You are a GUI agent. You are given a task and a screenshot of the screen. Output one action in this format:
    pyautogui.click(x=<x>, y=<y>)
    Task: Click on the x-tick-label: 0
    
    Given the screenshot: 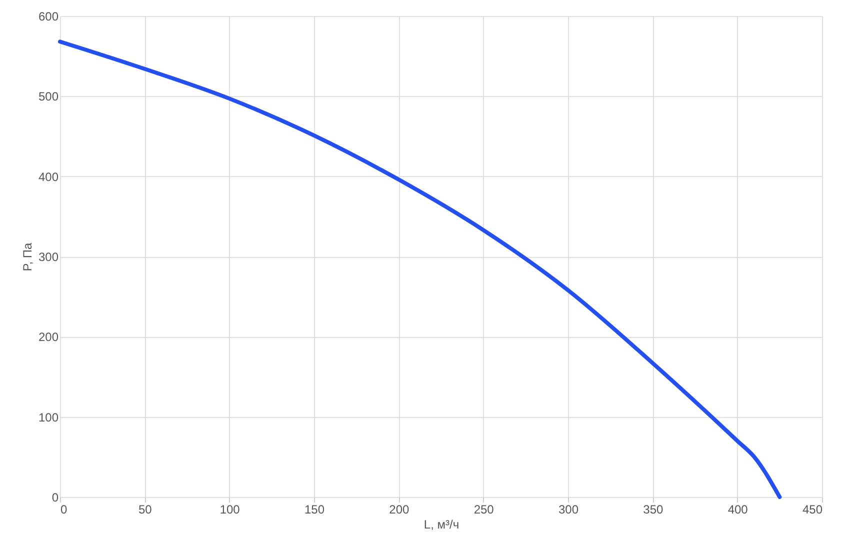 What is the action you would take?
    pyautogui.click(x=64, y=509)
    